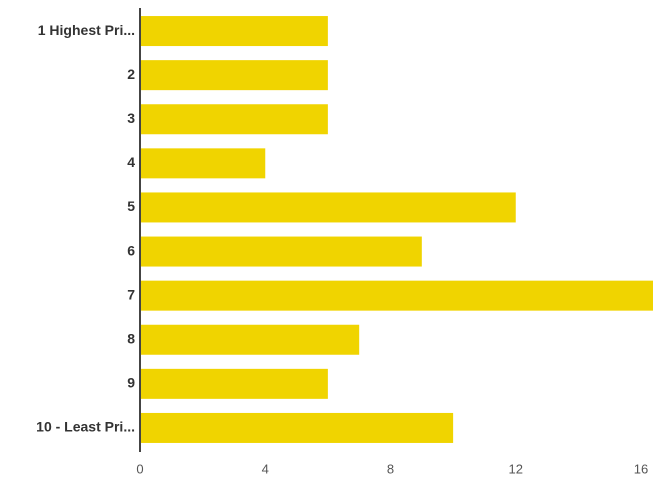  What do you see at coordinates (516, 468) in the screenshot?
I see `x-tick-label: 12` at bounding box center [516, 468].